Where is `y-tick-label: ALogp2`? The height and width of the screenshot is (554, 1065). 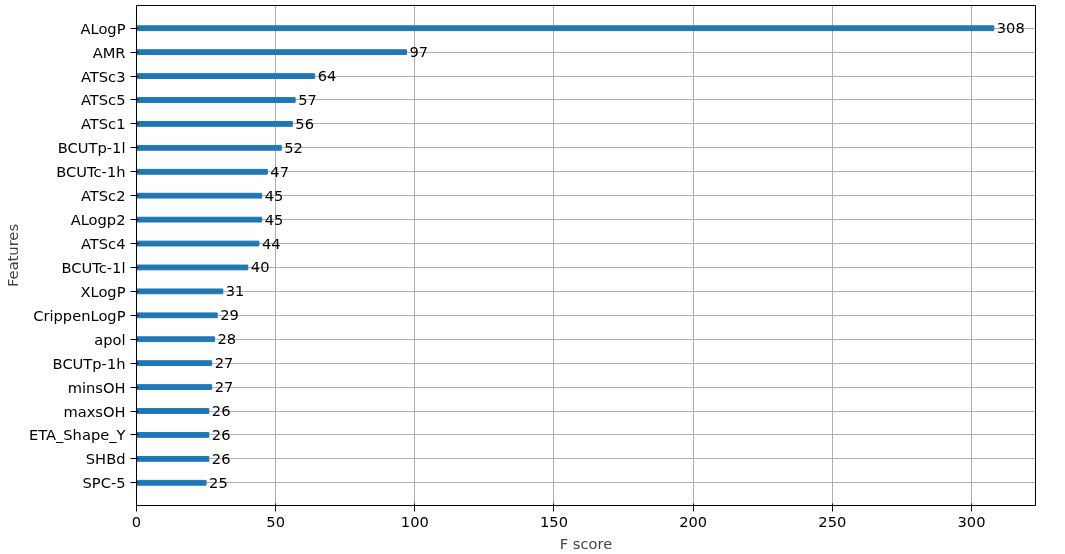 y-tick-label: ALogp2 is located at coordinates (98, 220).